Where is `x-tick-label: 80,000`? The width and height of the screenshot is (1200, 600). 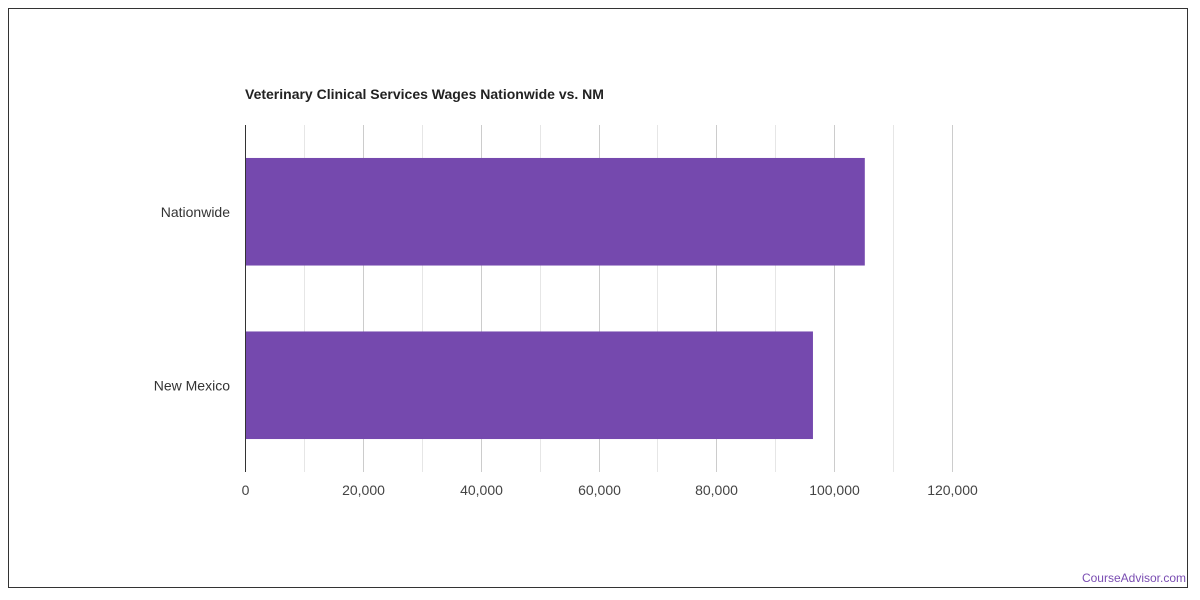
x-tick-label: 80,000 is located at coordinates (716, 490).